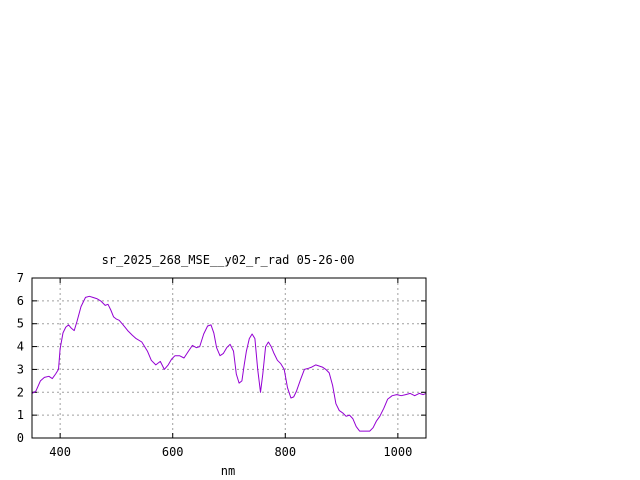  I want to click on x-tick-label: 400, so click(60, 452).